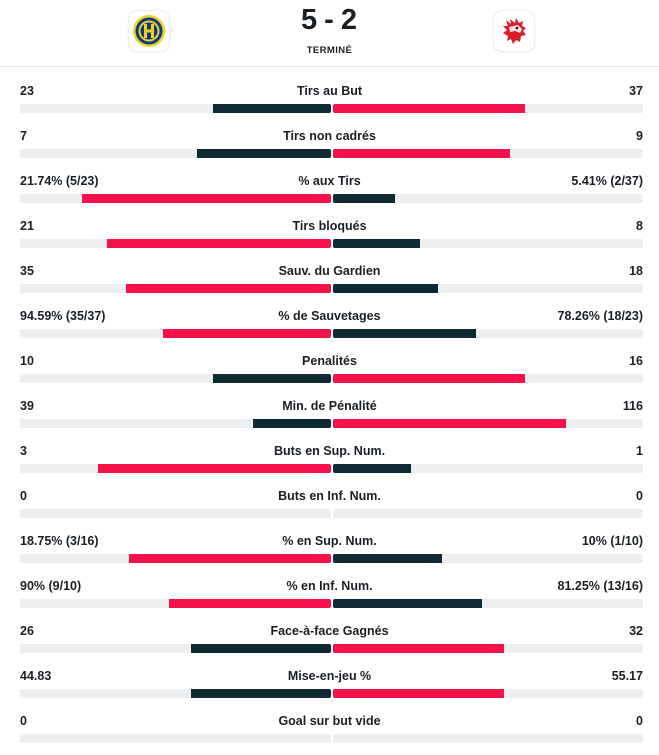 The height and width of the screenshot is (755, 659). I want to click on away-score: 2, so click(349, 20).